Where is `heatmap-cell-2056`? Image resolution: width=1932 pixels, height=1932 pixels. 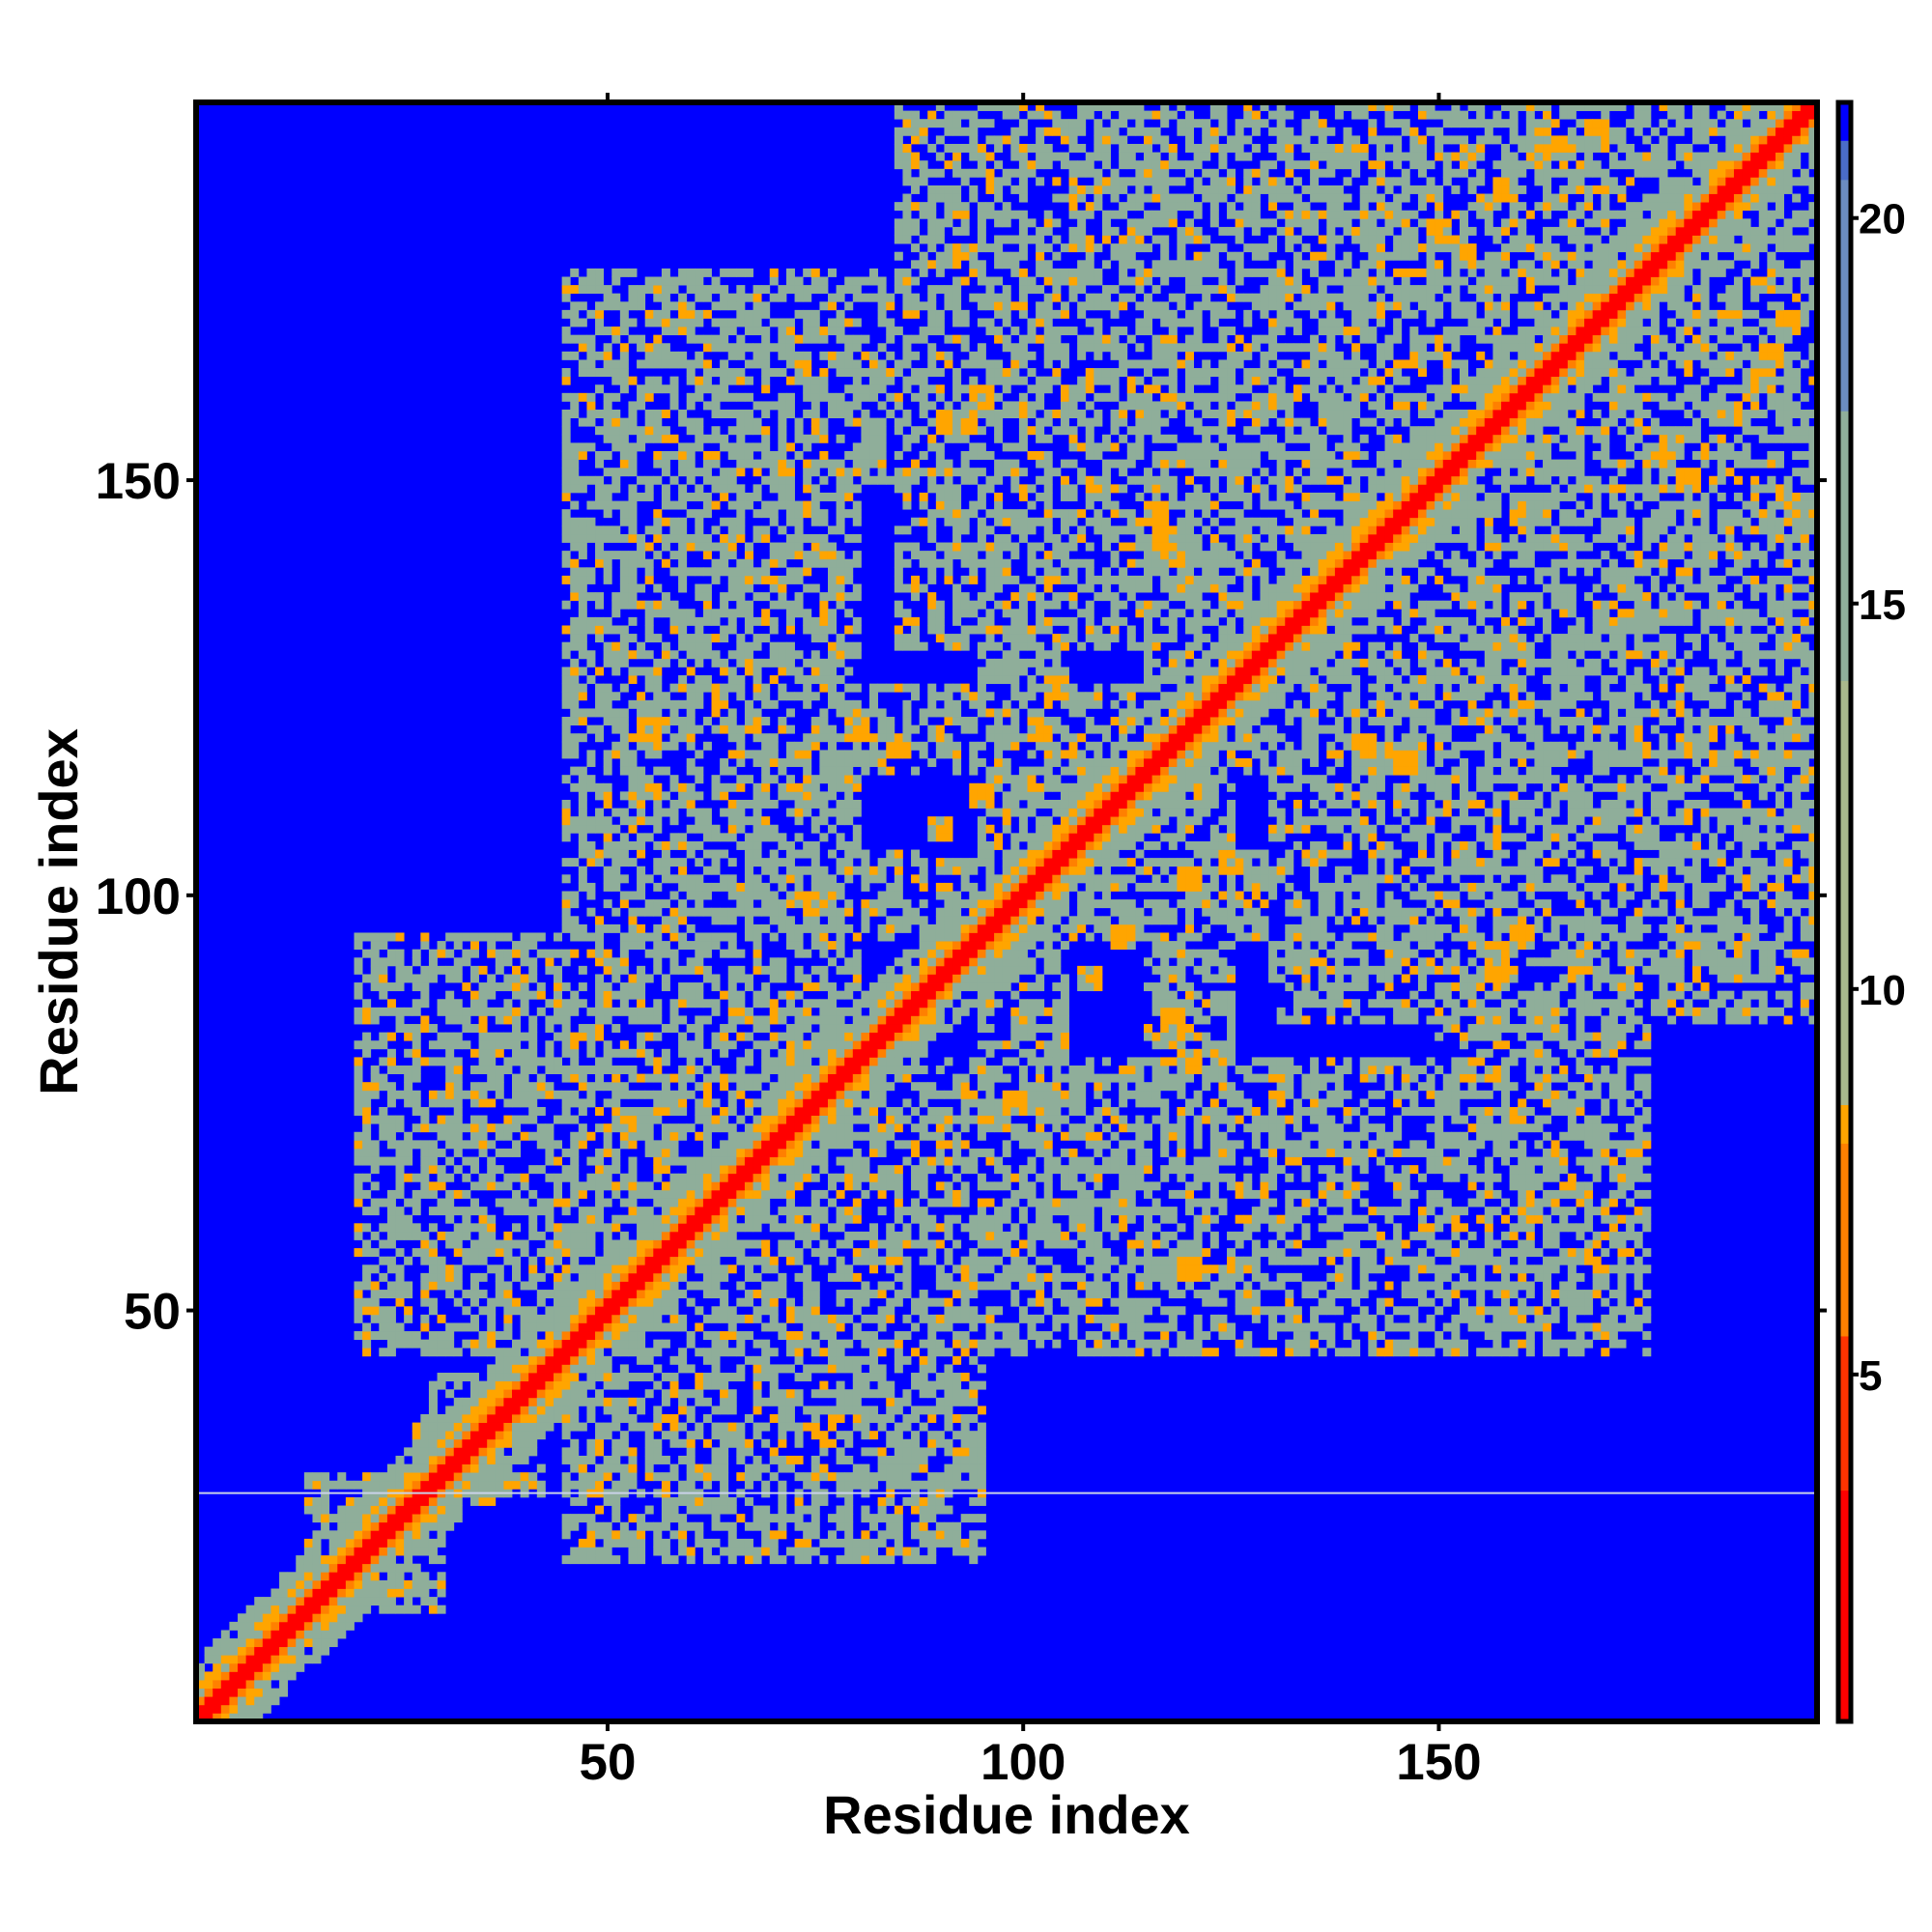
heatmap-cell-2056 is located at coordinates (607, 704).